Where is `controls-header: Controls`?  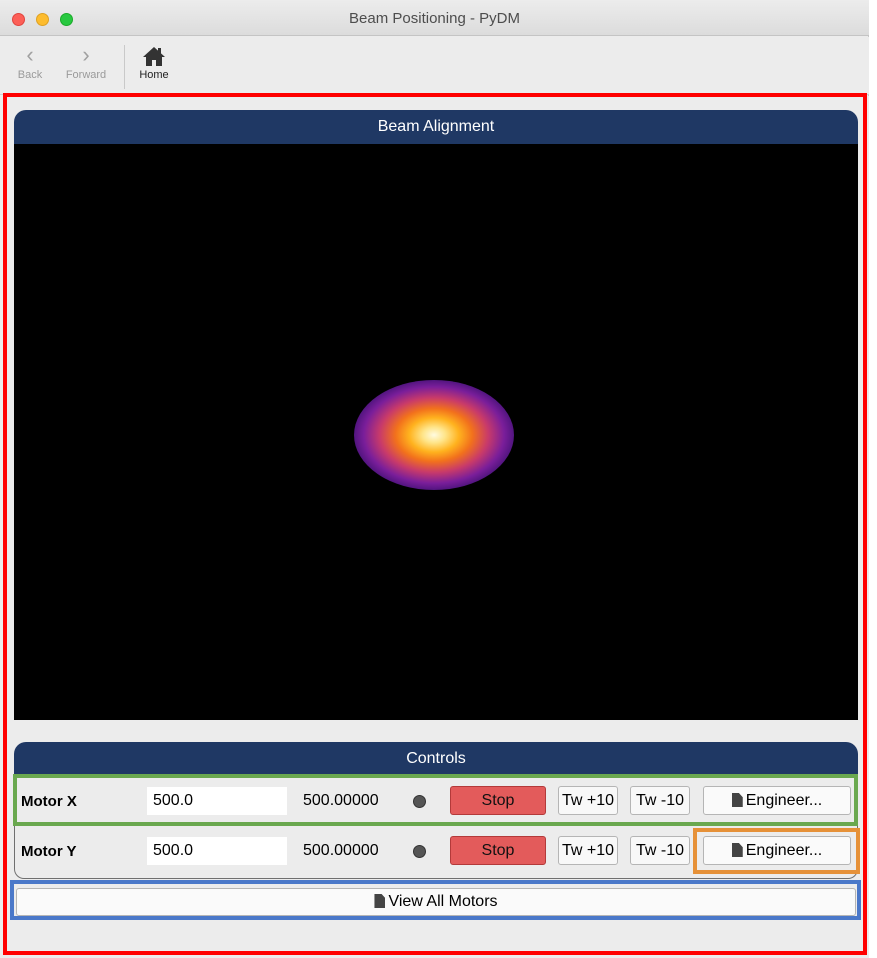
controls-header: Controls is located at coordinates (436, 759).